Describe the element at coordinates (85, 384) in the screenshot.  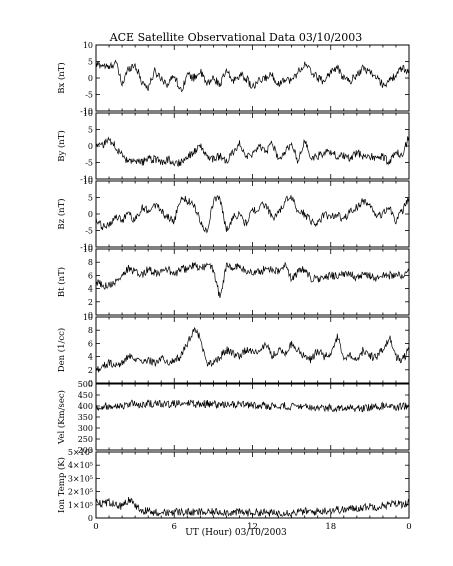
I see `y-tick-label-5-6: 500` at that location.